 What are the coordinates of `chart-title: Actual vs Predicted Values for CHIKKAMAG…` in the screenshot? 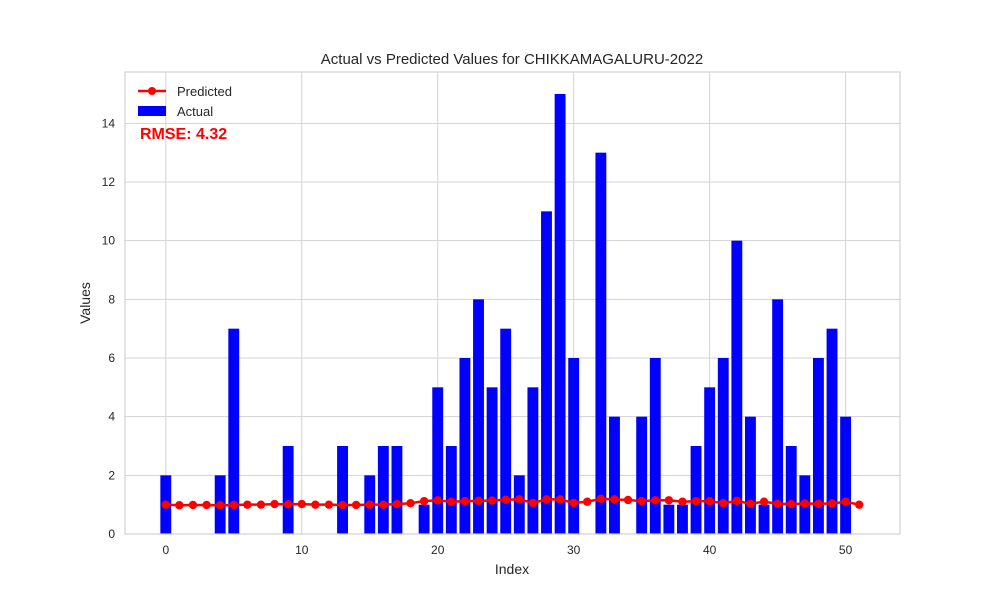 It's located at (512, 59).